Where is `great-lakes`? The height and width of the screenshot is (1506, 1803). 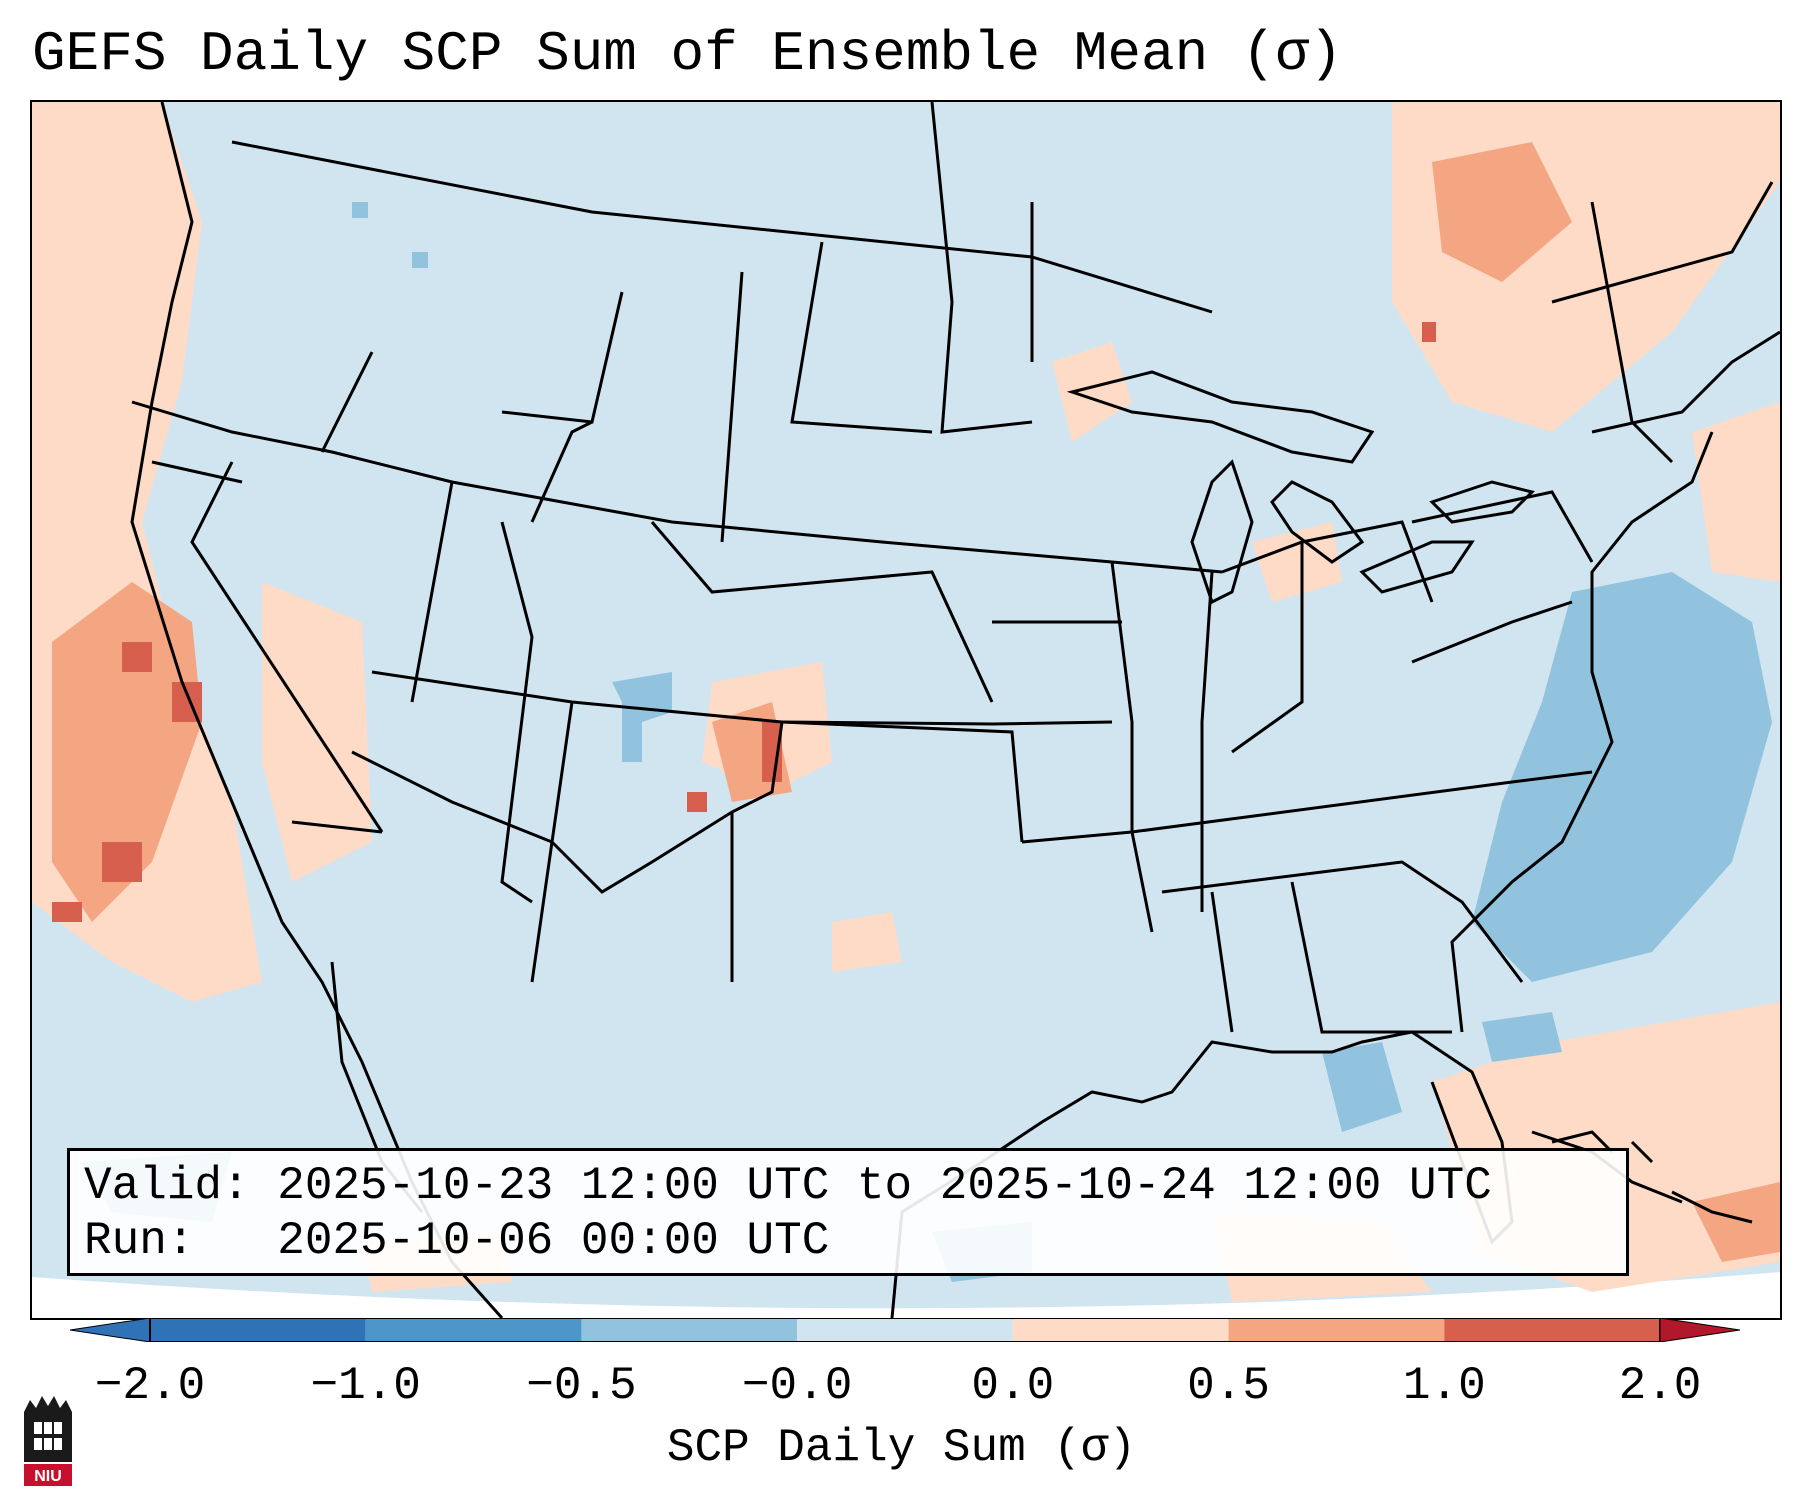 great-lakes is located at coordinates (1300, 487).